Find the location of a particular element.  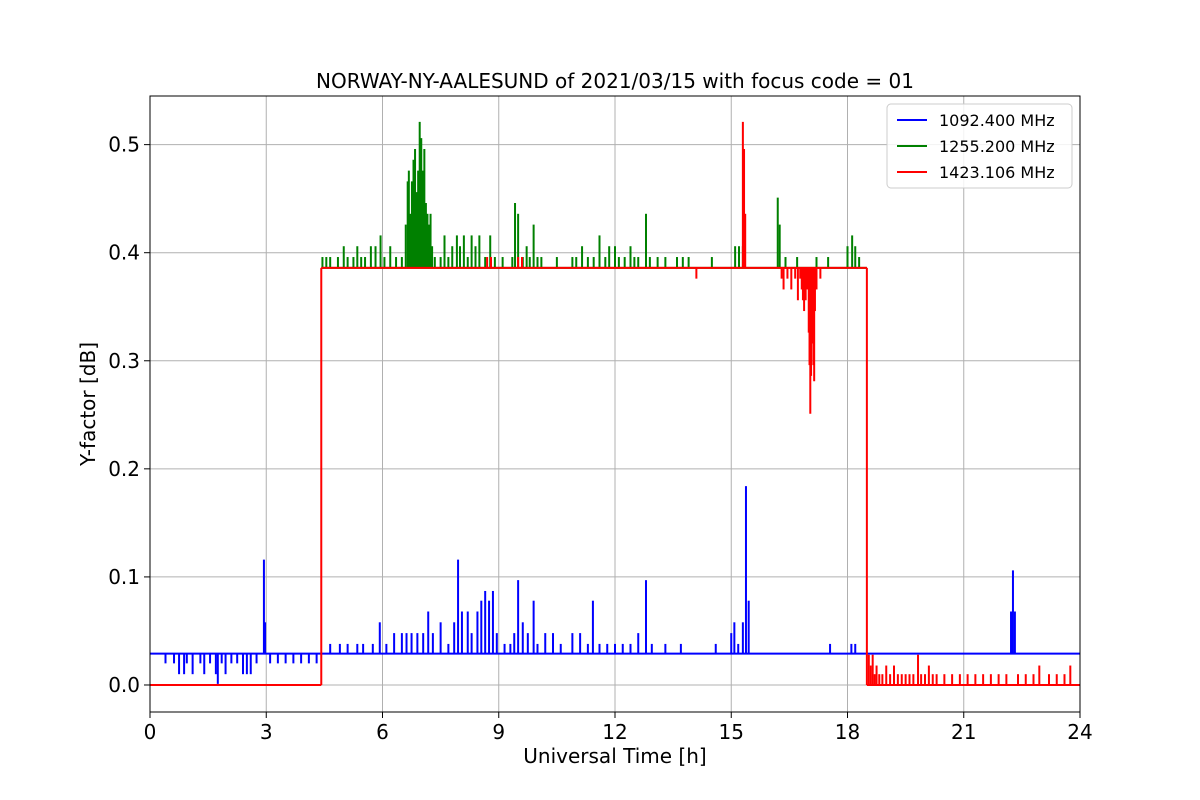

x-axis-label: Universal Time [h] is located at coordinates (614, 756).